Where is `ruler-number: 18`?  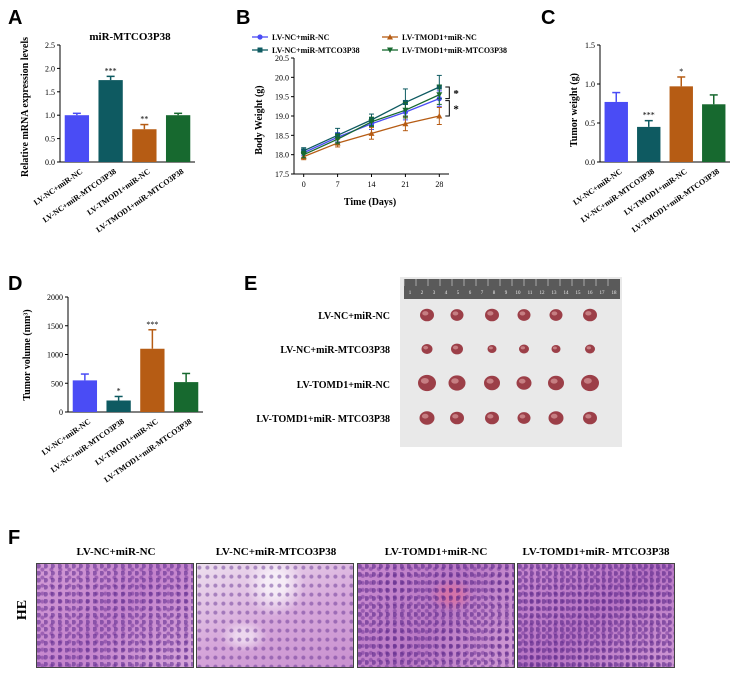
ruler-number: 18 is located at coordinates (615, 293).